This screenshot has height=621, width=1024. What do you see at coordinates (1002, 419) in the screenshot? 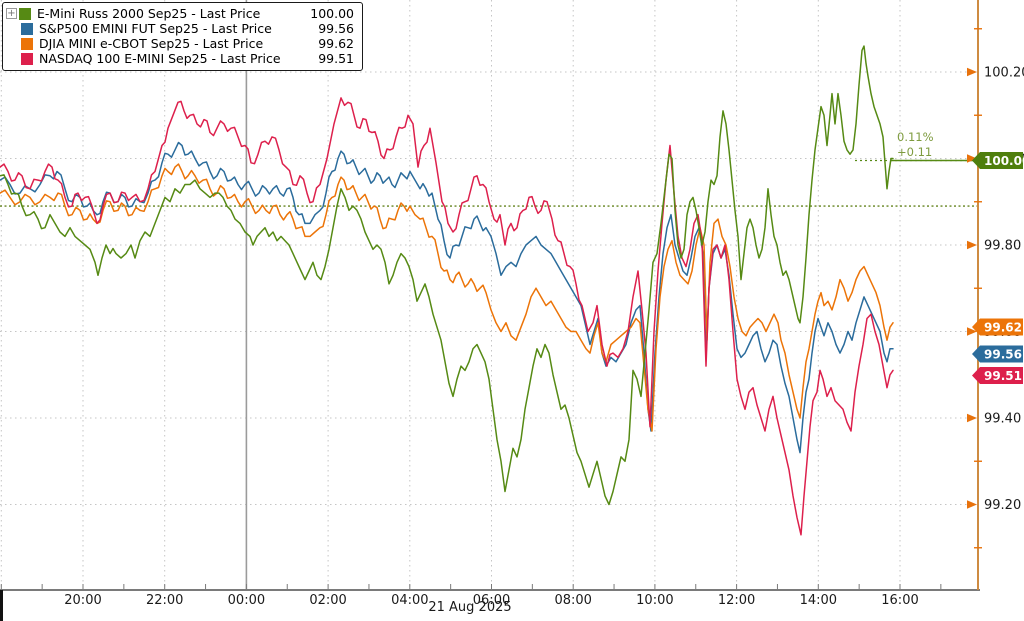
I see `y-axis-label: 99.40` at bounding box center [1002, 419].